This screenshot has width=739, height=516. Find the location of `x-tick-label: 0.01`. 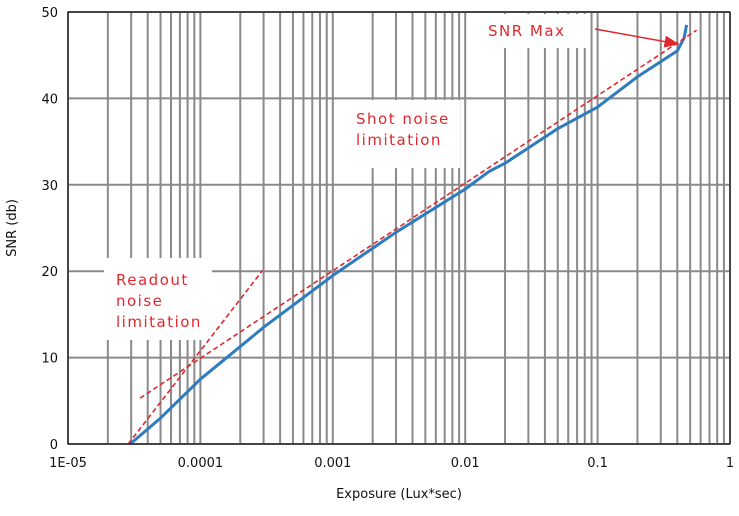

x-tick-label: 0.01 is located at coordinates (465, 463).